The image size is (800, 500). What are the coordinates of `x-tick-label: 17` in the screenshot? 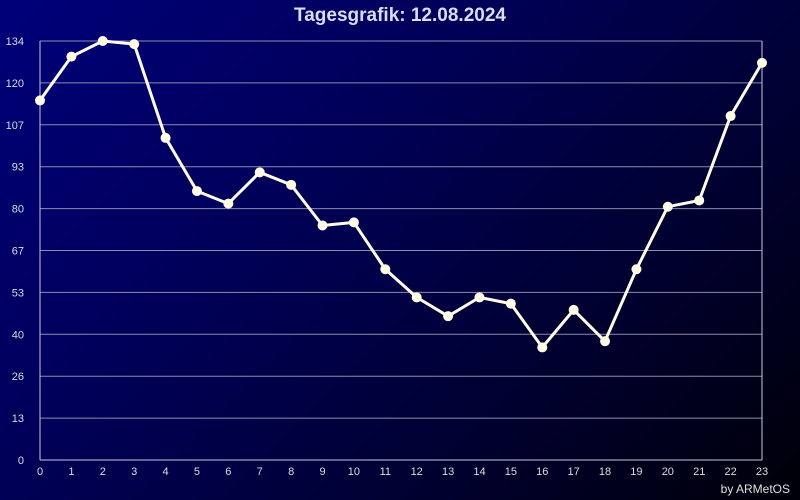 It's located at (574, 472).